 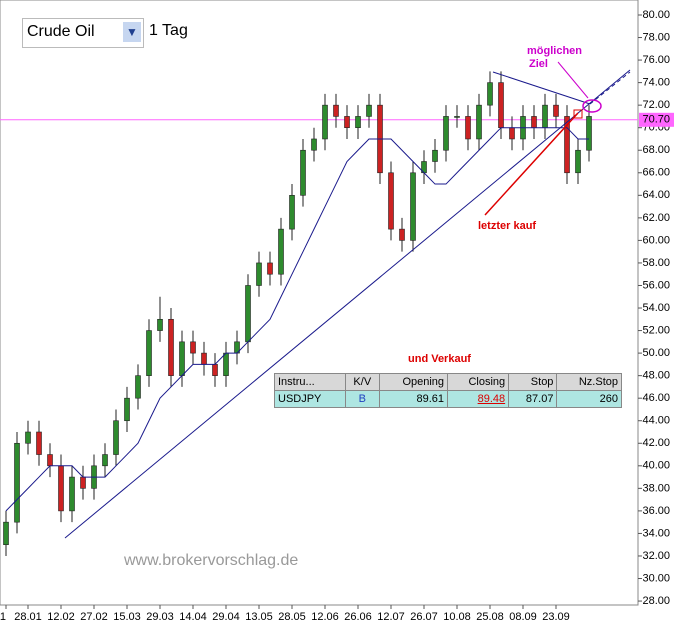 I want to click on x-tick-label: 08.09, so click(x=523, y=617).